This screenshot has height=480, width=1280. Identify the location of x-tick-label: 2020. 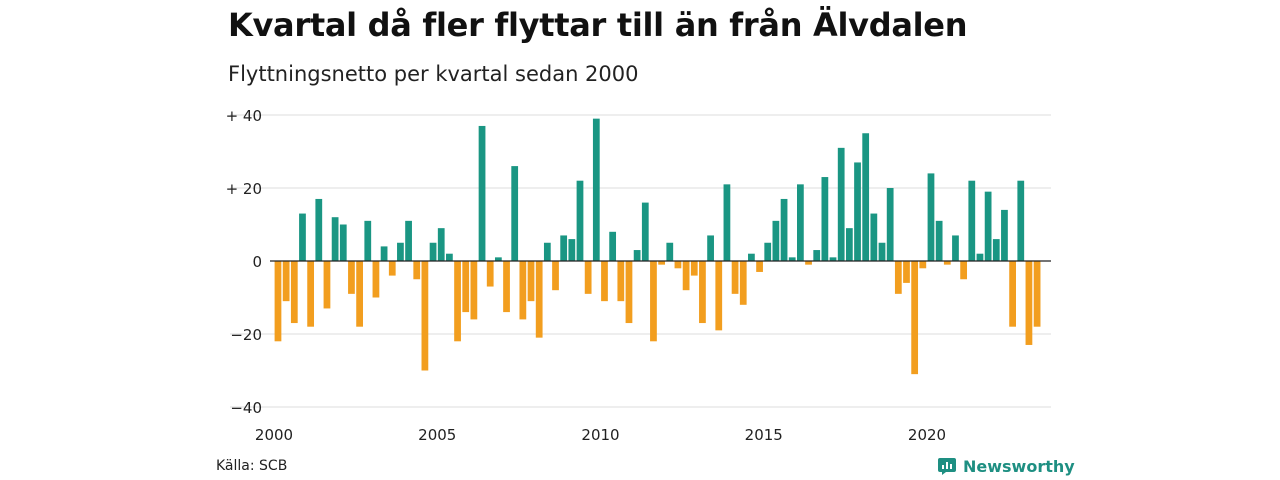
(927, 435).